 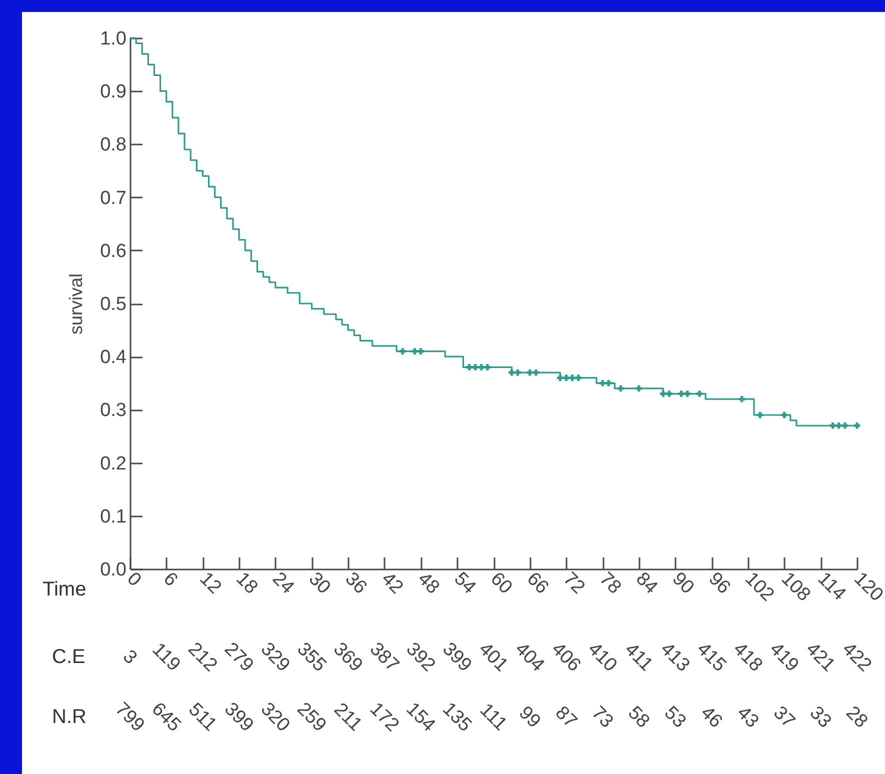 I want to click on x-tick-label: 24, so click(x=283, y=583).